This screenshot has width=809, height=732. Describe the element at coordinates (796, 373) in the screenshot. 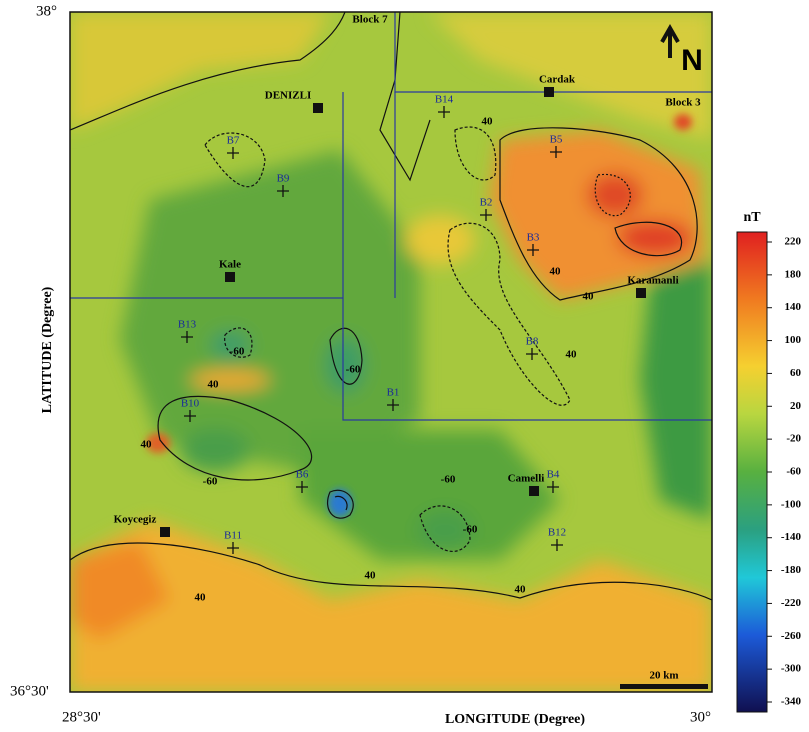

I see `colorbar-tick-label: 60` at that location.